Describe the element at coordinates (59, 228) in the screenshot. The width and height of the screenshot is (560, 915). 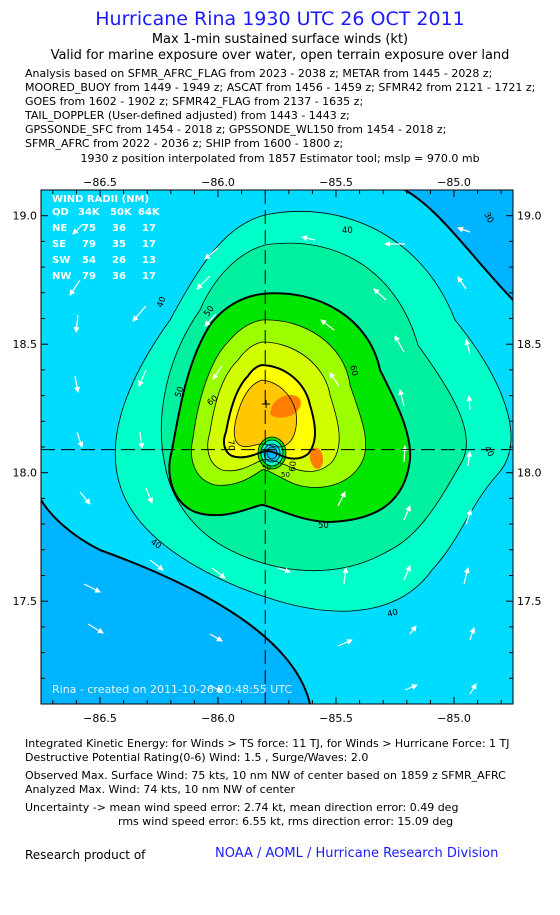
I see `wind-radii-quadrant: NE` at that location.